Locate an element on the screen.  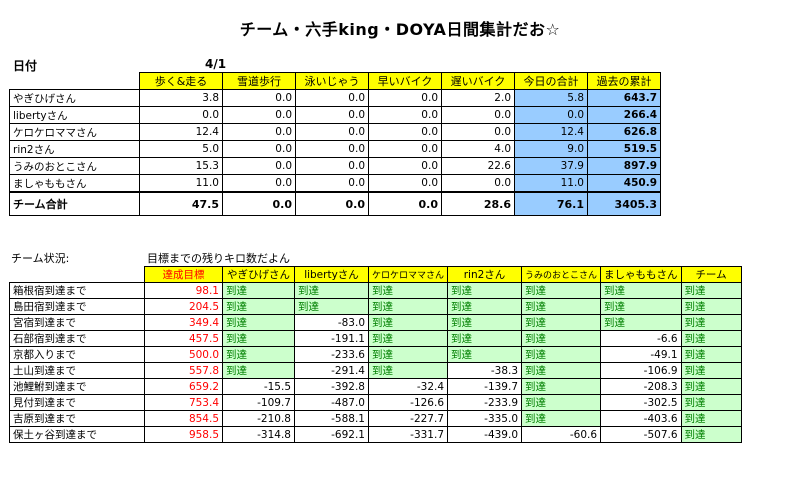
total-value: 3405.3 is located at coordinates (624, 203).